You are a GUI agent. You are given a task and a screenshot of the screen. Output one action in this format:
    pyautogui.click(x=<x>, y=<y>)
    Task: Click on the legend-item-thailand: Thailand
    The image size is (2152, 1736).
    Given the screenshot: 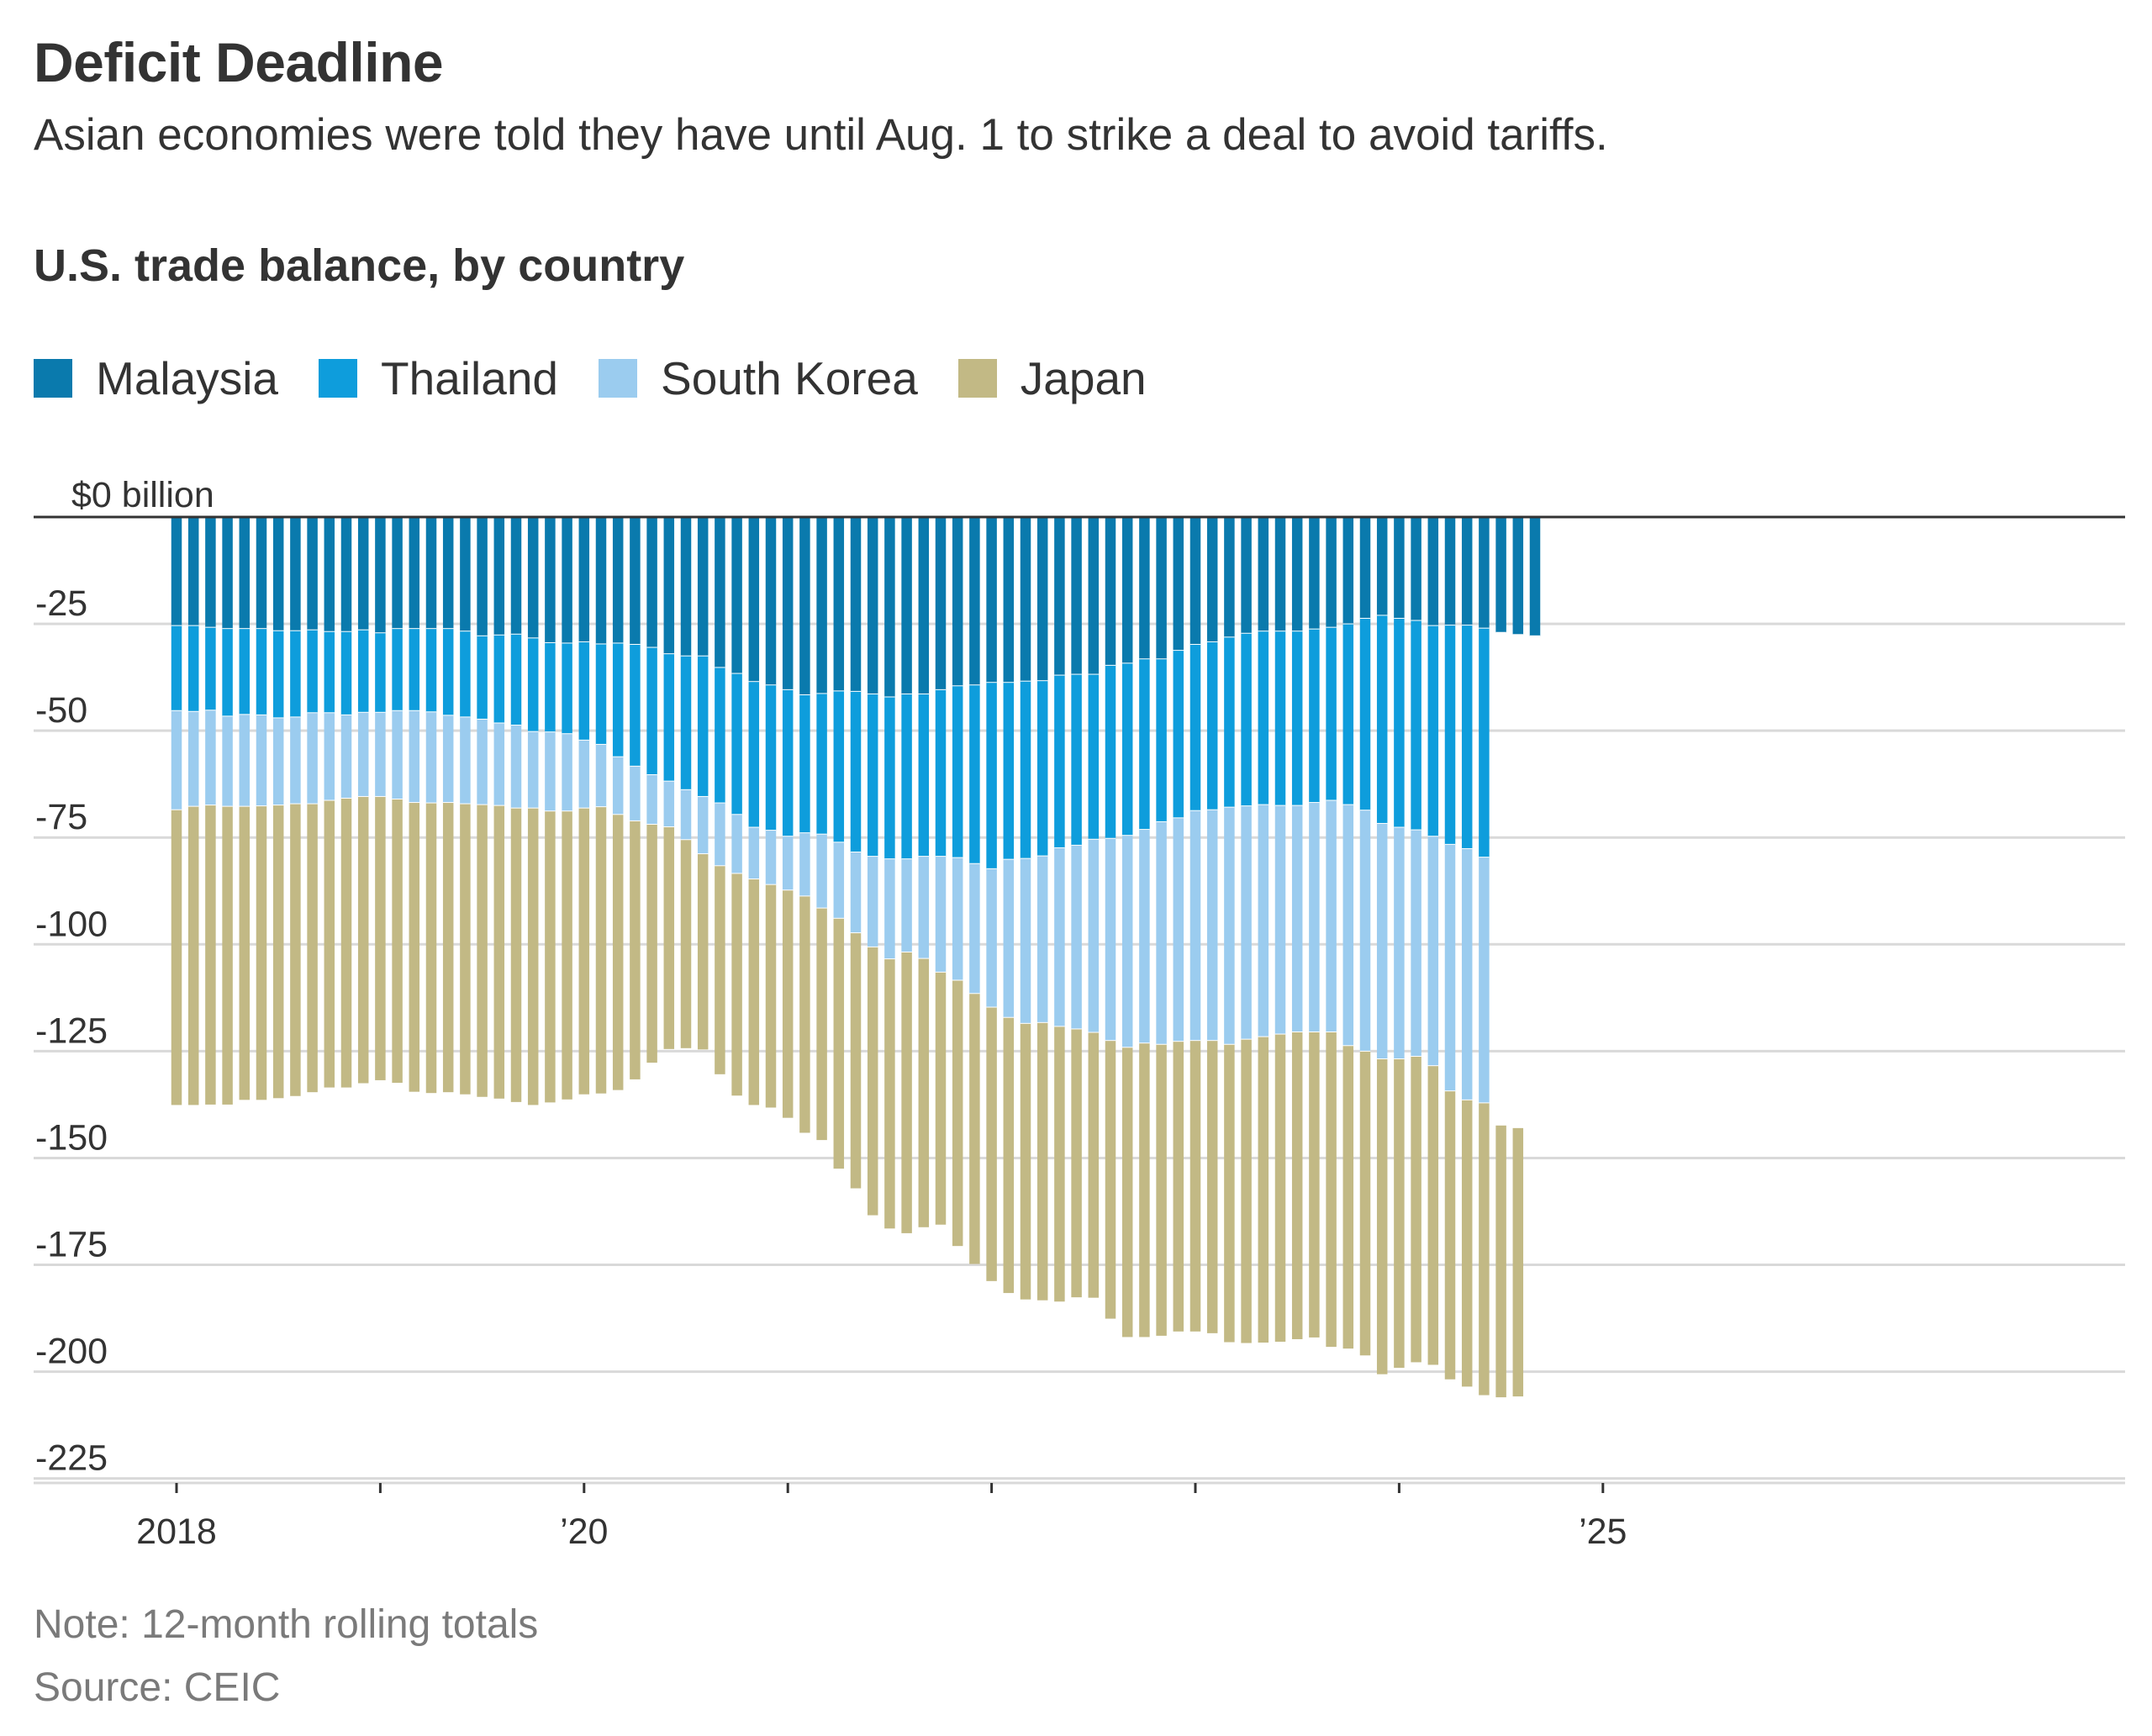 What is the action you would take?
    pyautogui.click(x=438, y=378)
    